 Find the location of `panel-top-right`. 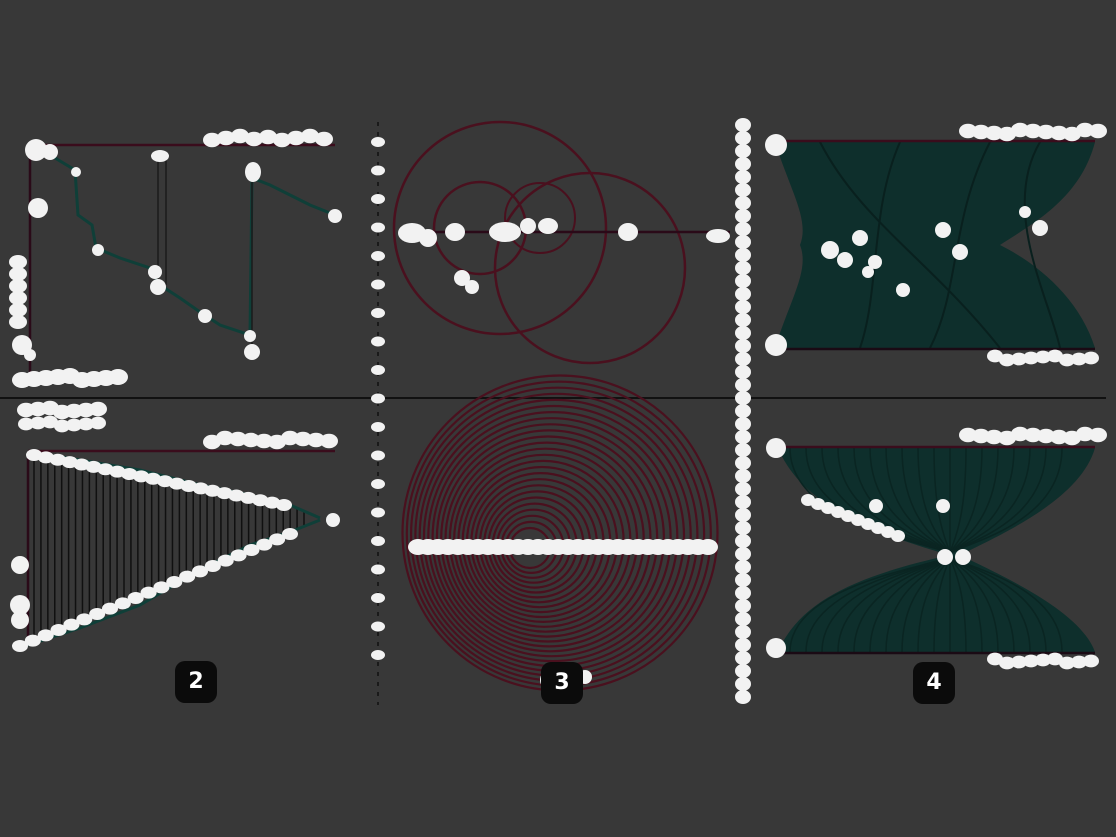

panel-top-right is located at coordinates (936, 244).